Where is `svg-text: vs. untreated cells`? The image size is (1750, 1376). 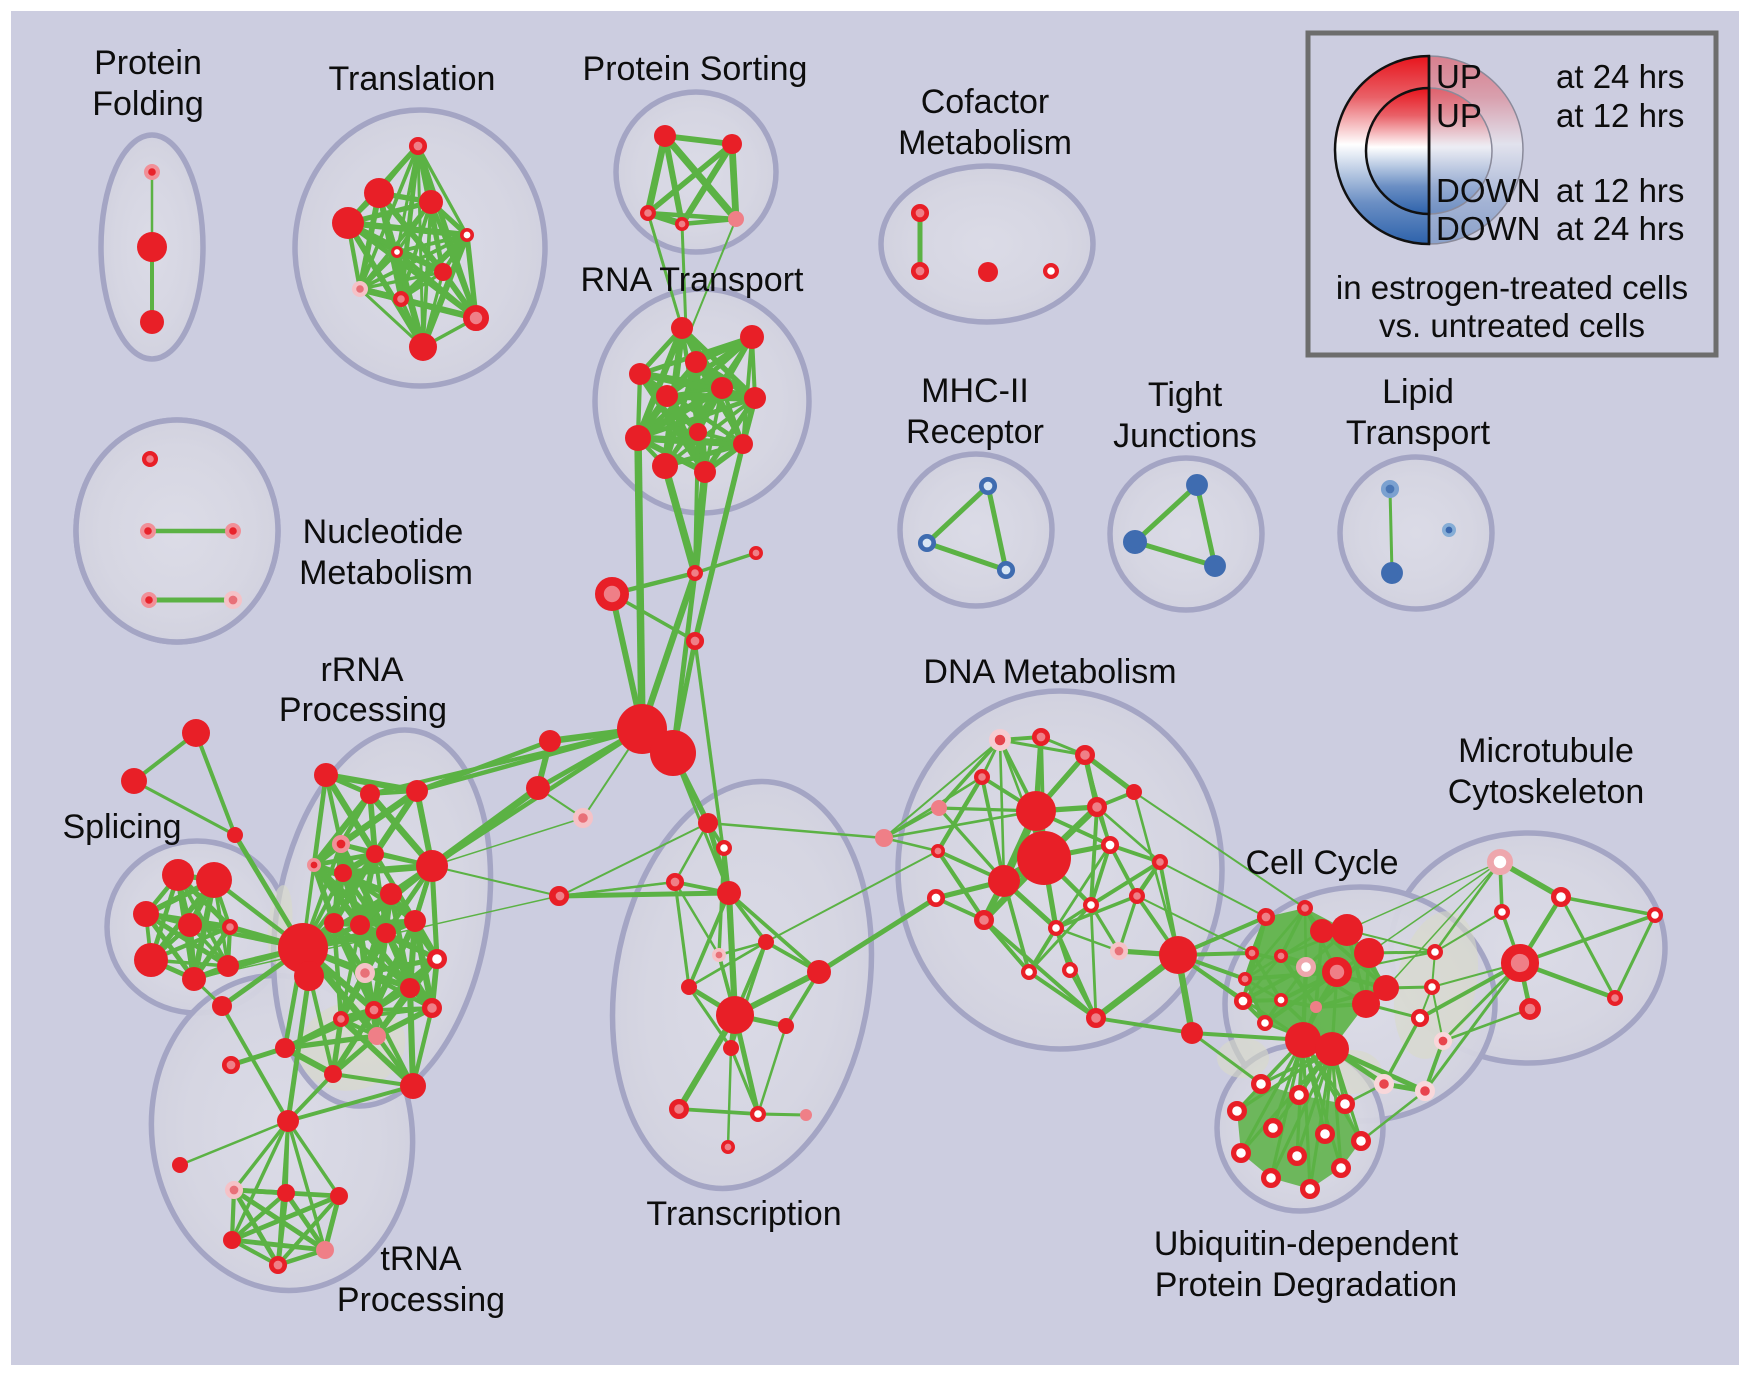 svg-text: vs. untreated cells is located at coordinates (1512, 325).